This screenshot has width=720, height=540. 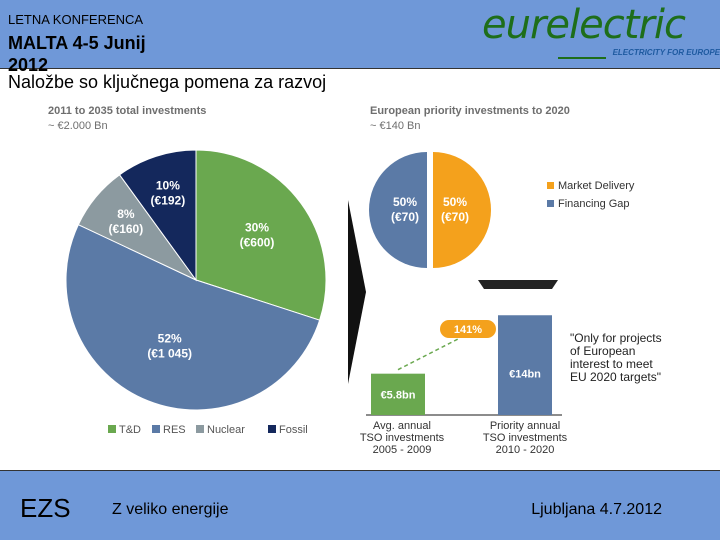 What do you see at coordinates (402, 438) in the screenshot?
I see `bar-category-label-1: Avg. annual TSO investments 2005 - 2009` at bounding box center [402, 438].